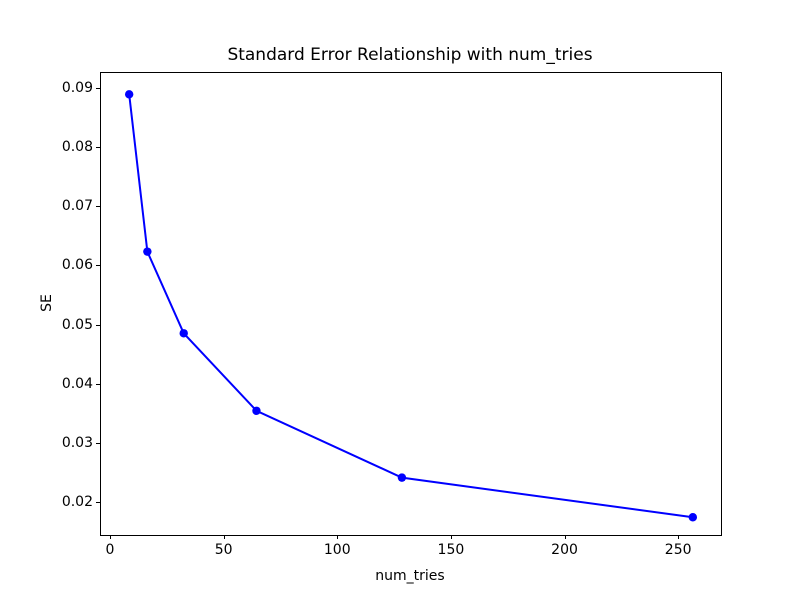 This screenshot has width=800, height=600. Describe the element at coordinates (564, 550) in the screenshot. I see `x-tick-label: 200` at that location.